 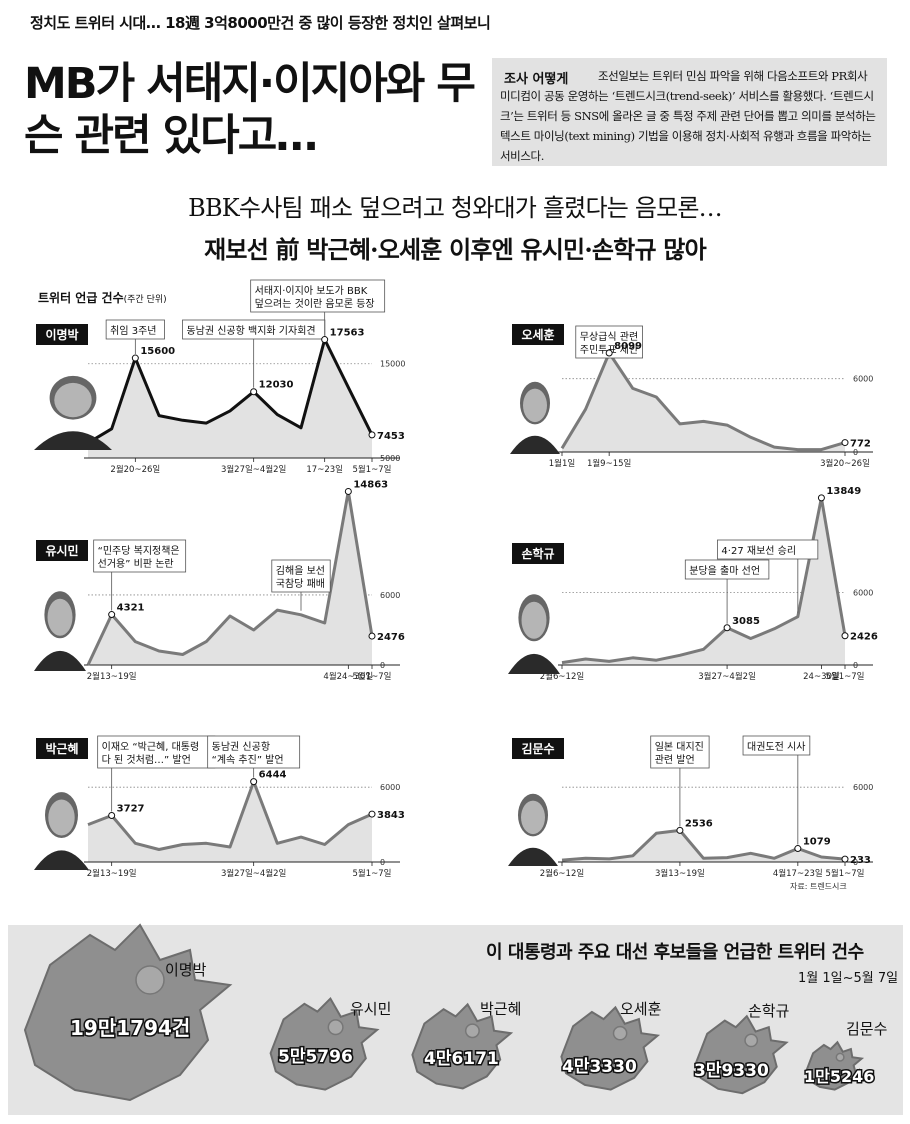 I want to click on totals-item: 5만5796 유시민, so click(x=330, y=1043).